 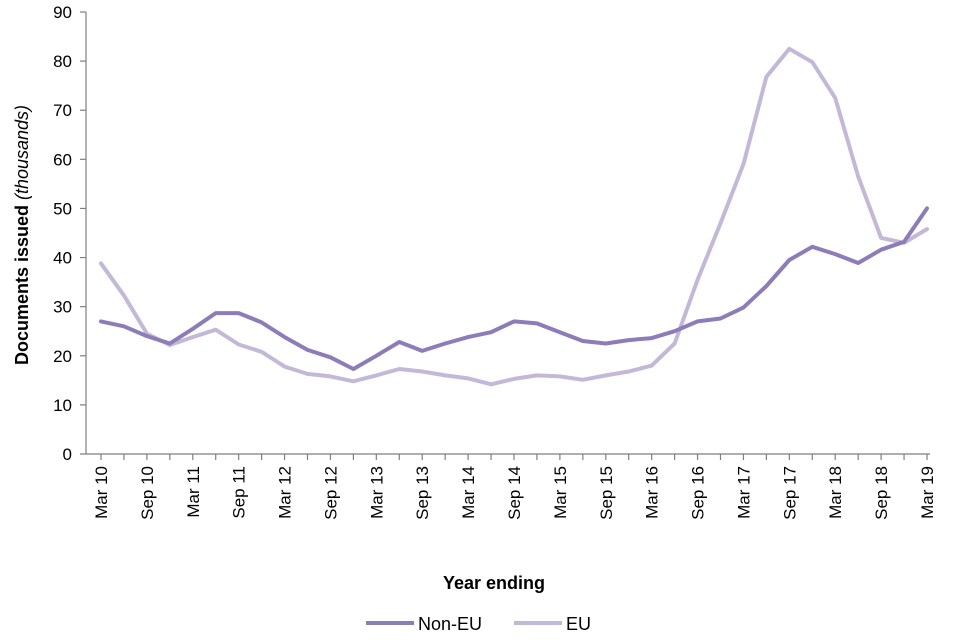 What do you see at coordinates (62, 159) in the screenshot?
I see `y-tick-label: 60` at bounding box center [62, 159].